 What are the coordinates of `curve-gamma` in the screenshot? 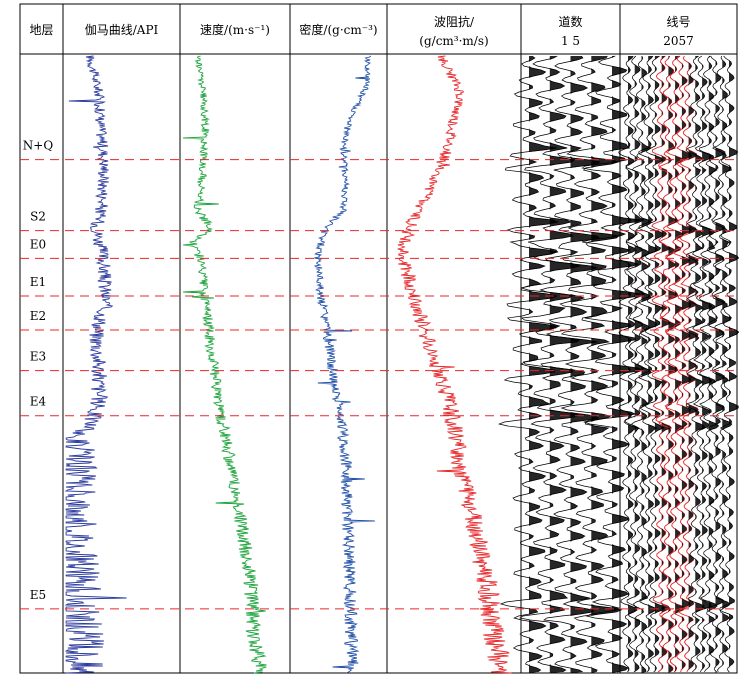 It's located at (95, 364).